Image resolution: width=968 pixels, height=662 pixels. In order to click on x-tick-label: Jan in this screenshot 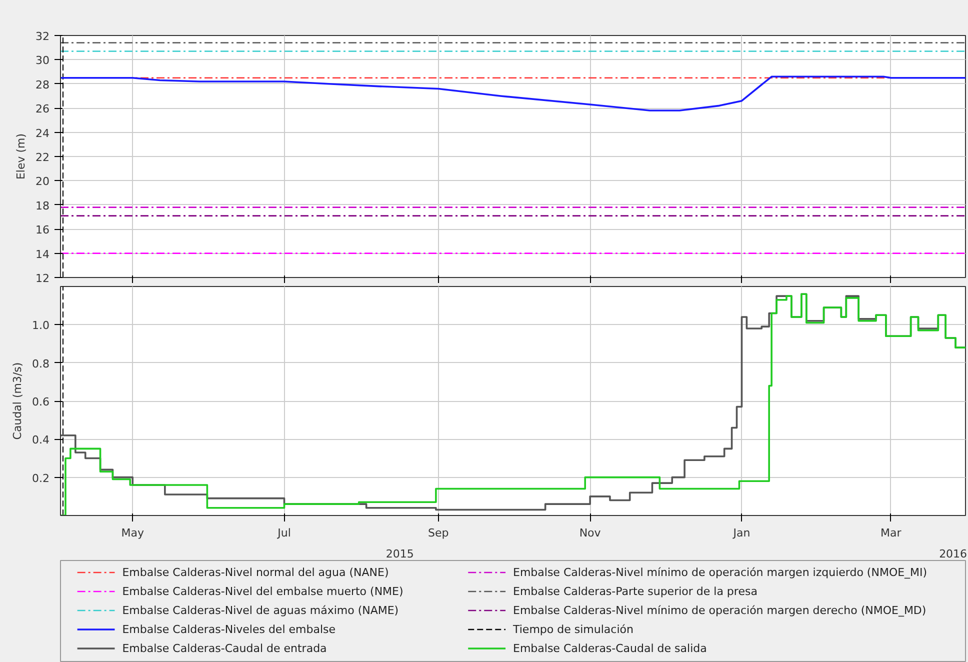, I will do `click(741, 533)`.